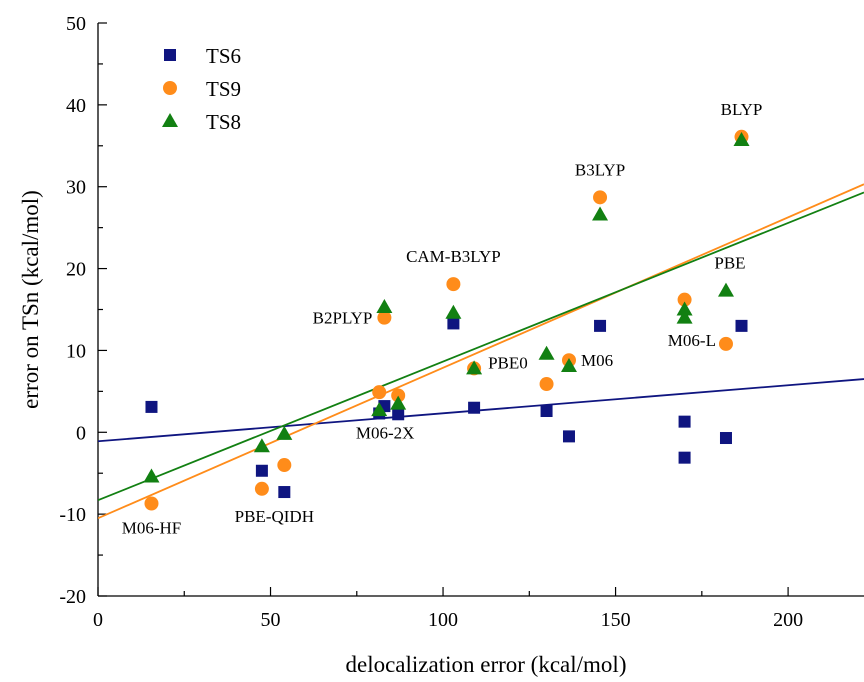 This screenshot has height=682, width=864. What do you see at coordinates (98, 620) in the screenshot?
I see `x-tick-label: 0` at bounding box center [98, 620].